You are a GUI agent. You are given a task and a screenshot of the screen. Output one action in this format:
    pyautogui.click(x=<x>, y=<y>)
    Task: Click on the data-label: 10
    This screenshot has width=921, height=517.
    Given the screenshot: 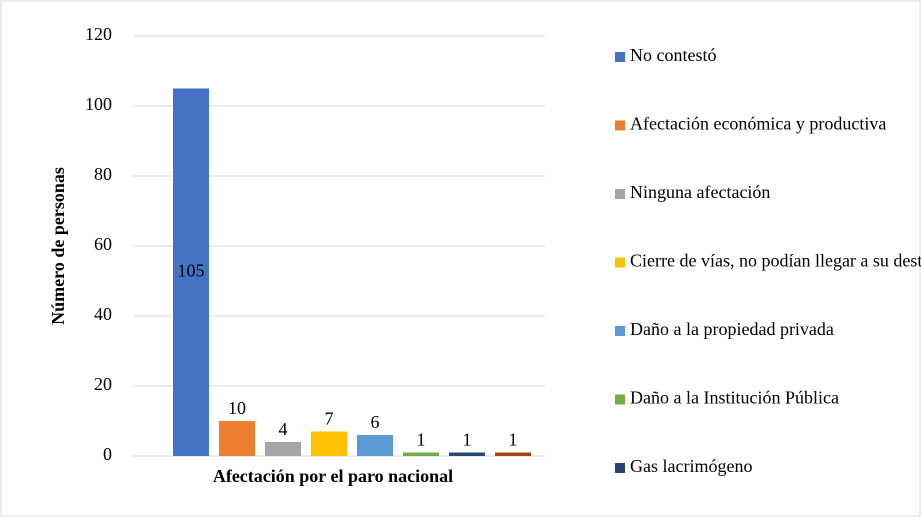 What is the action you would take?
    pyautogui.click(x=237, y=408)
    